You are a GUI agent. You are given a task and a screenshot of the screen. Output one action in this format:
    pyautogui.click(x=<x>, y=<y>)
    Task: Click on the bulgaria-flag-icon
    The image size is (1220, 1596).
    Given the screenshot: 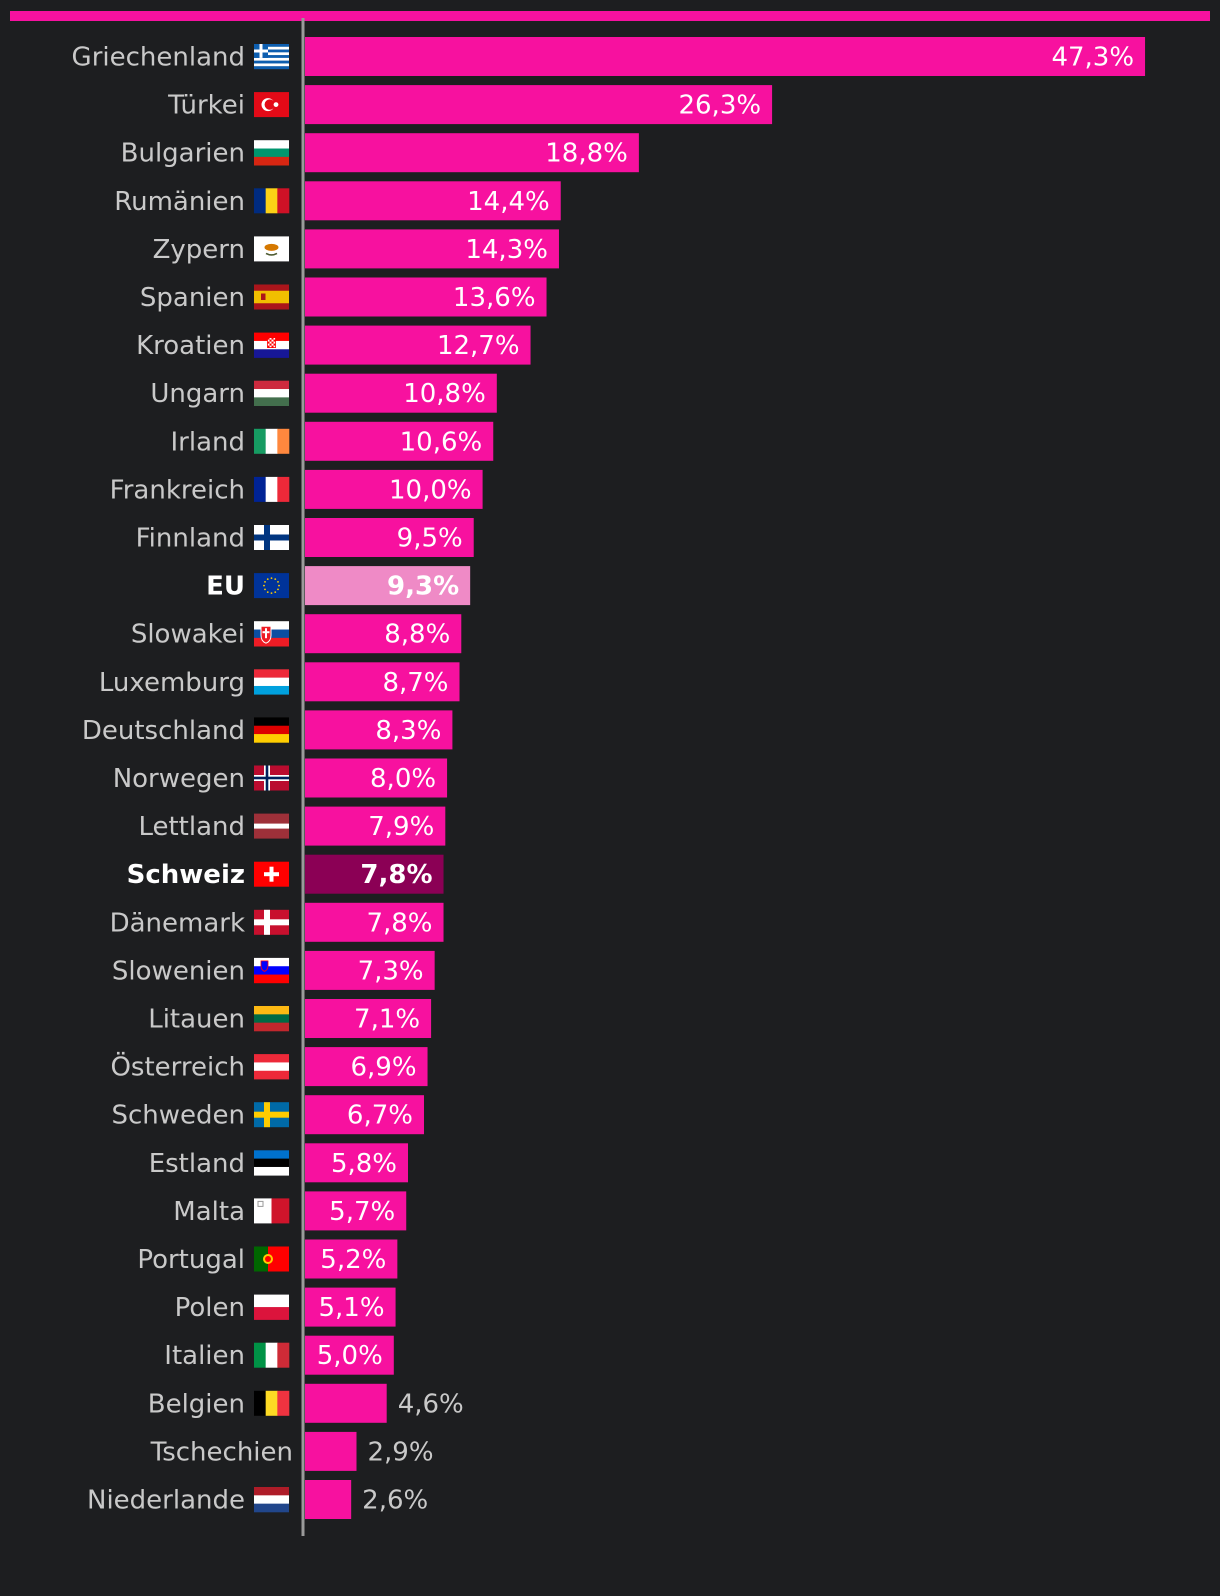 What is the action you would take?
    pyautogui.click(x=271, y=153)
    